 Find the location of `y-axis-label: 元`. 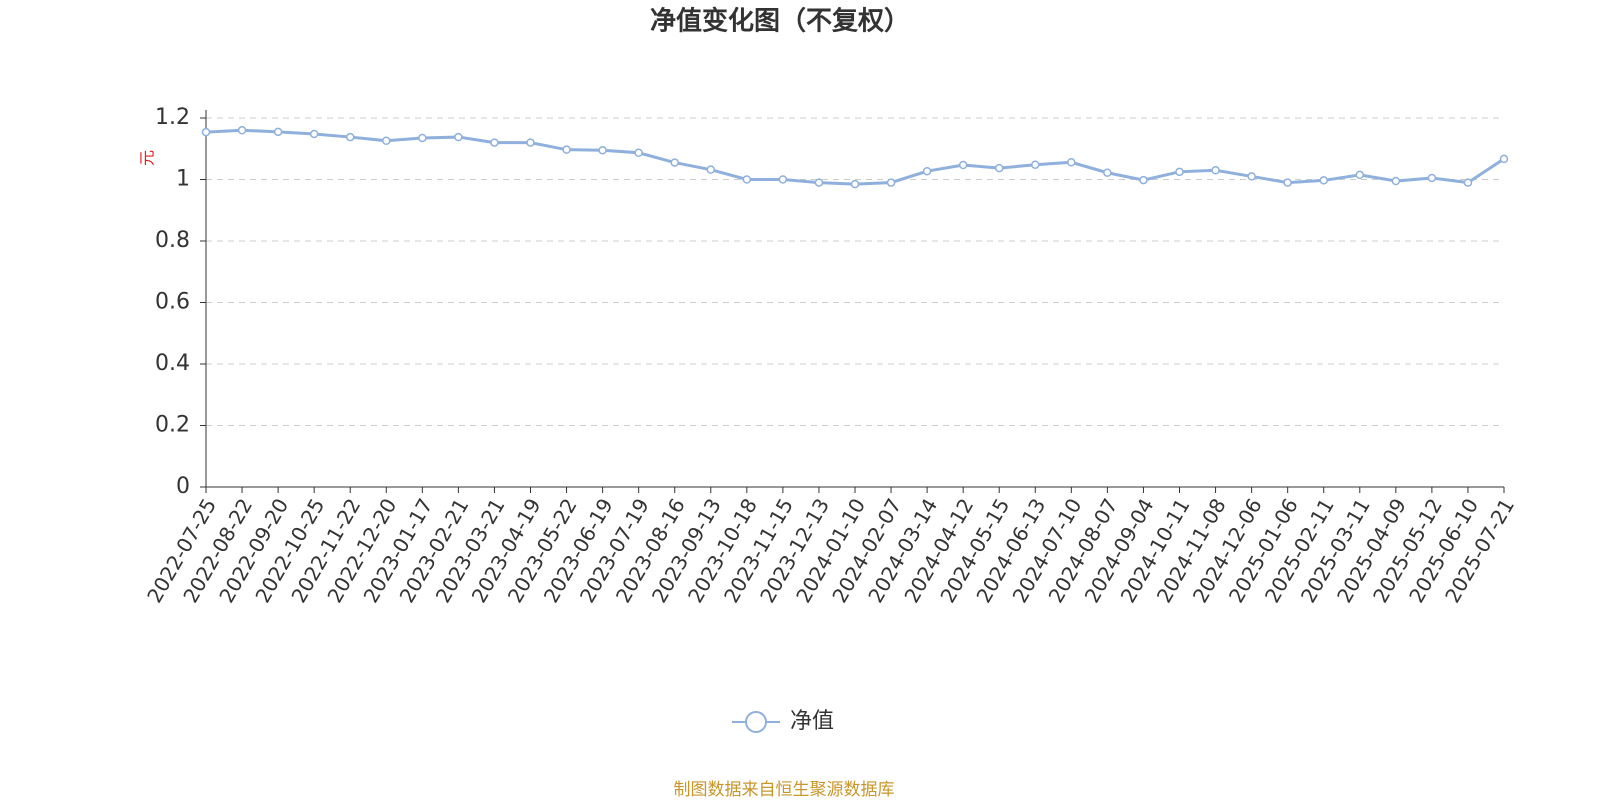

y-axis-label: 元 is located at coordinates (147, 158).